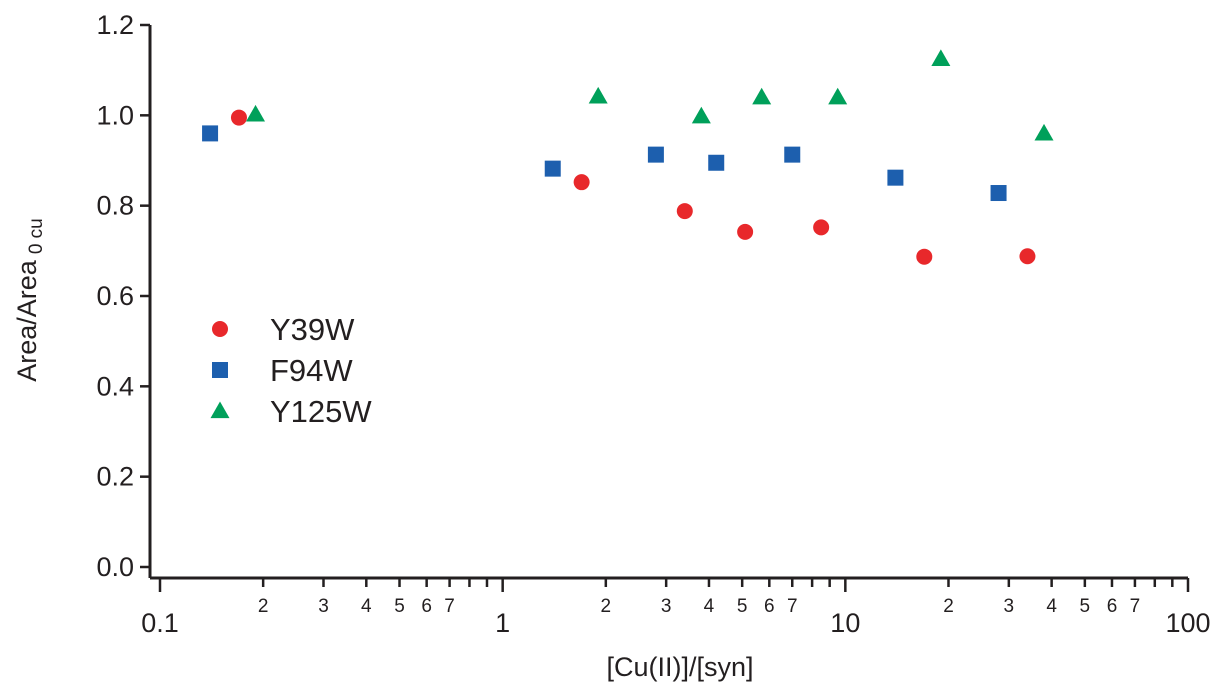  I want to click on y-tick-label: 0.8, so click(115, 206).